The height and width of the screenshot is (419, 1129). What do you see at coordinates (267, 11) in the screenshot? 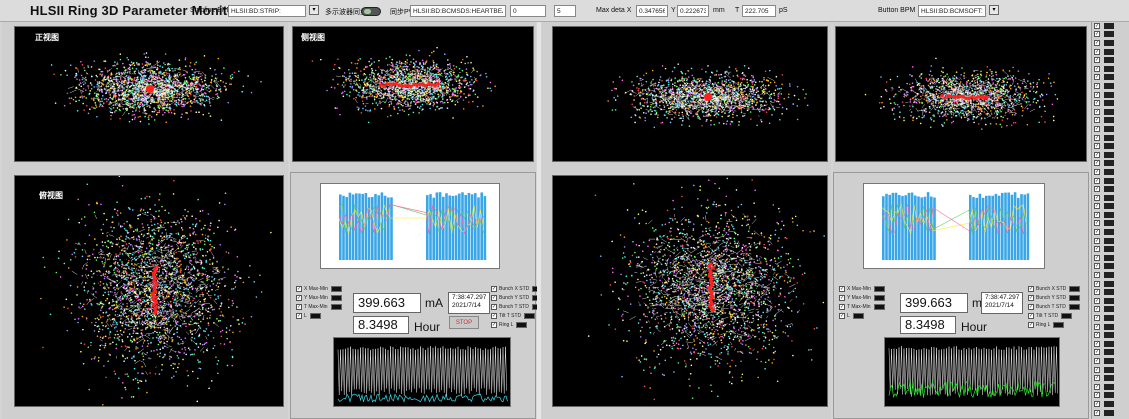
I see `stripline-input` at bounding box center [267, 11].